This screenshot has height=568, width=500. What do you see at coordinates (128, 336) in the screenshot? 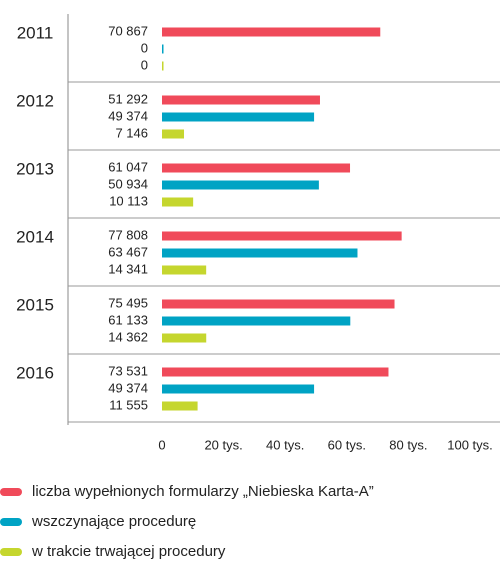
I see `value-label: 14 362` at bounding box center [128, 336].